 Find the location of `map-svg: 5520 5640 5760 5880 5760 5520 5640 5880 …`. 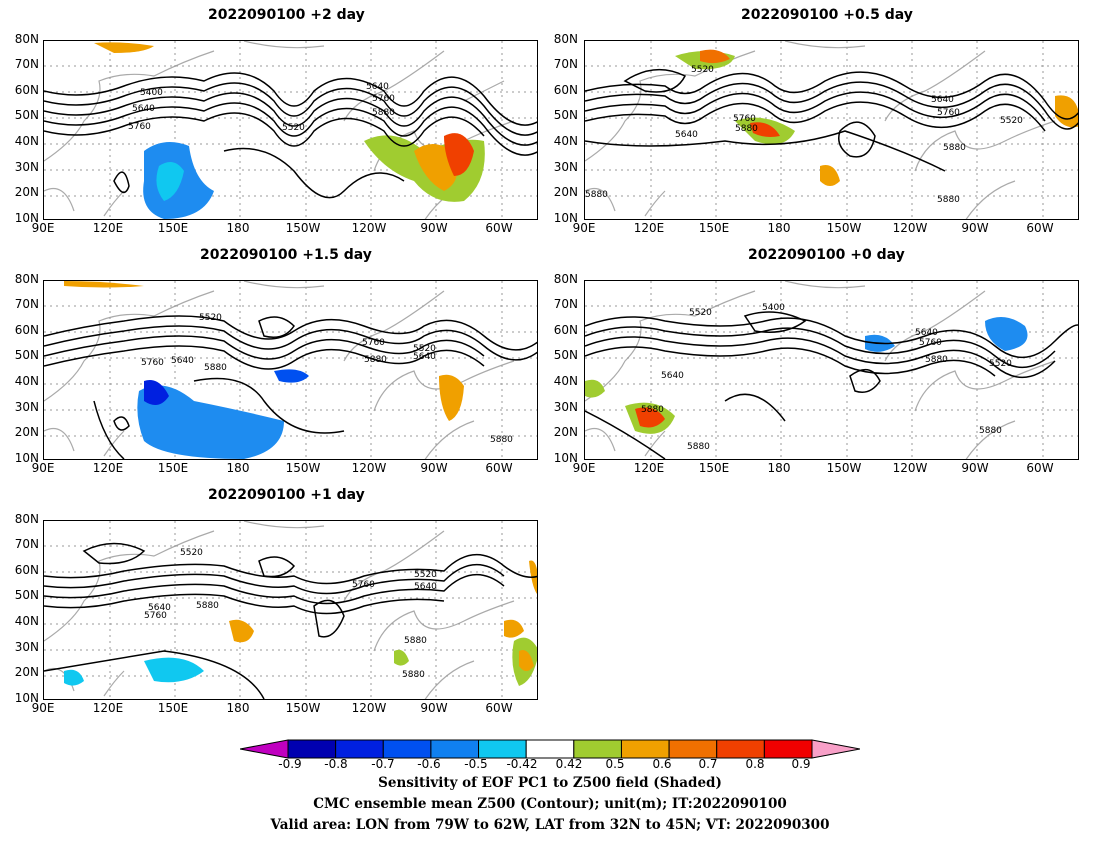

map-svg: 5520 5640 5760 5880 5760 5520 5640 5880 … is located at coordinates (290, 610).